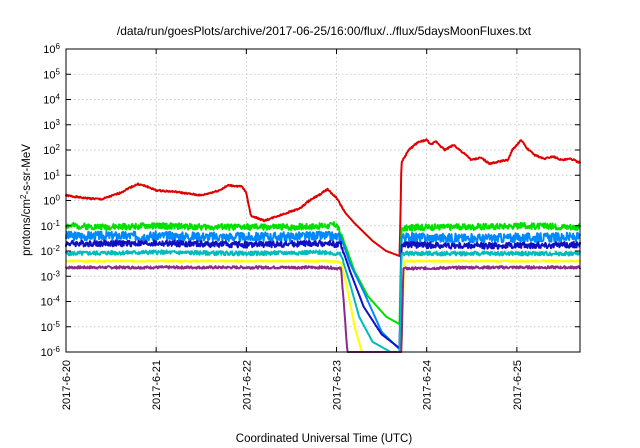 The image size is (640, 448). I want to click on y-tick-label: 10⁻⁵, so click(51, 326).